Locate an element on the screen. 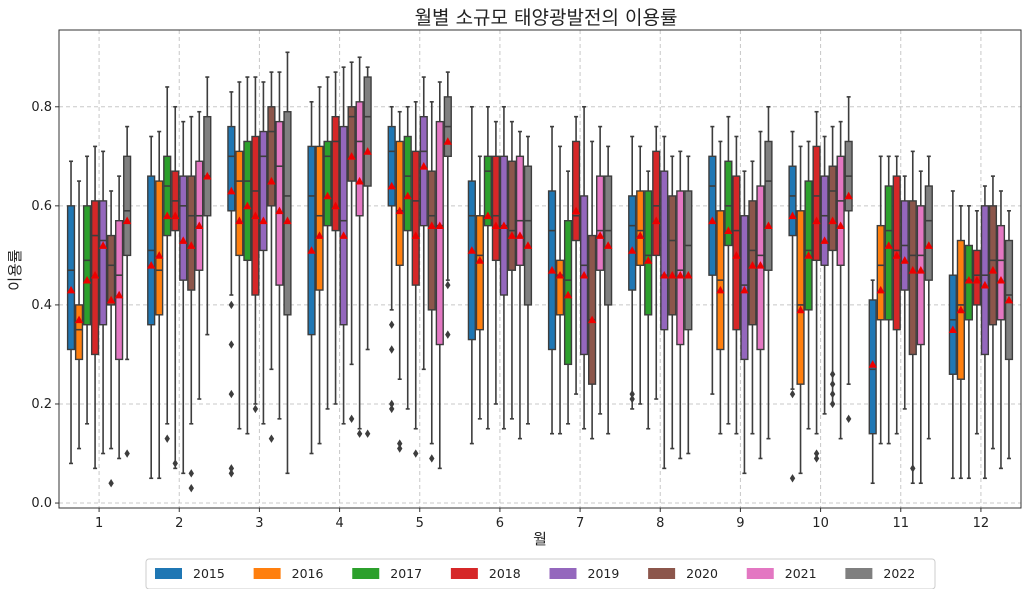 This screenshot has height=589, width=1033. legend-label: 2022 is located at coordinates (899, 573).